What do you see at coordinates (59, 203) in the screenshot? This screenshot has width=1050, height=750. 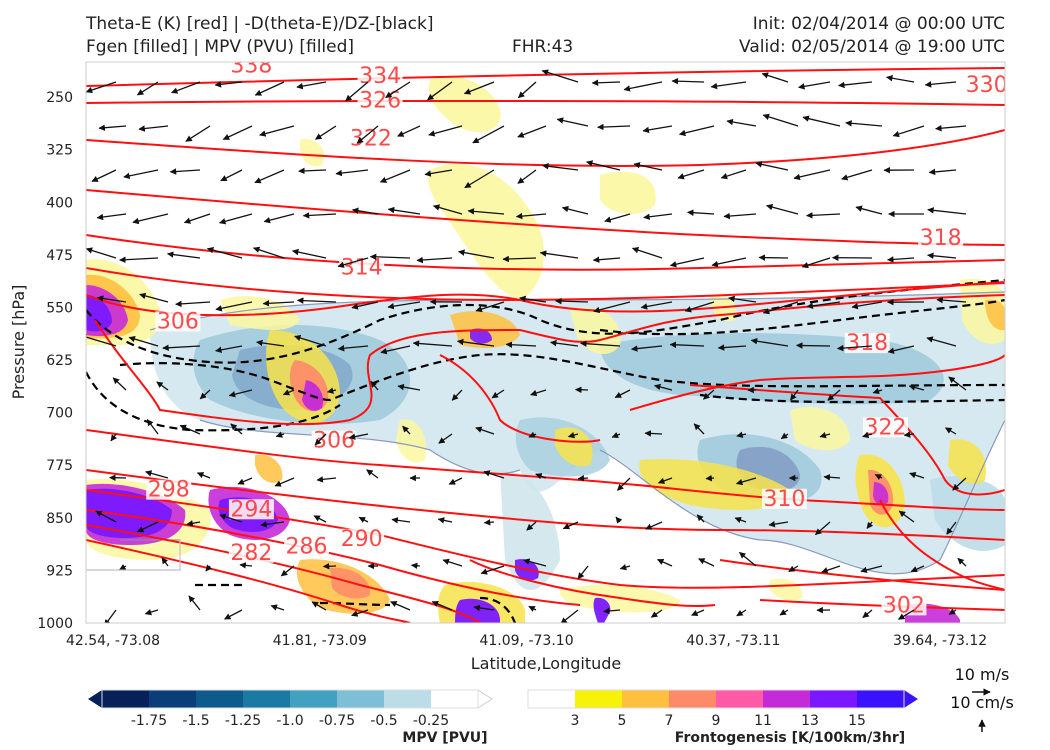 I see `y-tick-label: 400` at bounding box center [59, 203].